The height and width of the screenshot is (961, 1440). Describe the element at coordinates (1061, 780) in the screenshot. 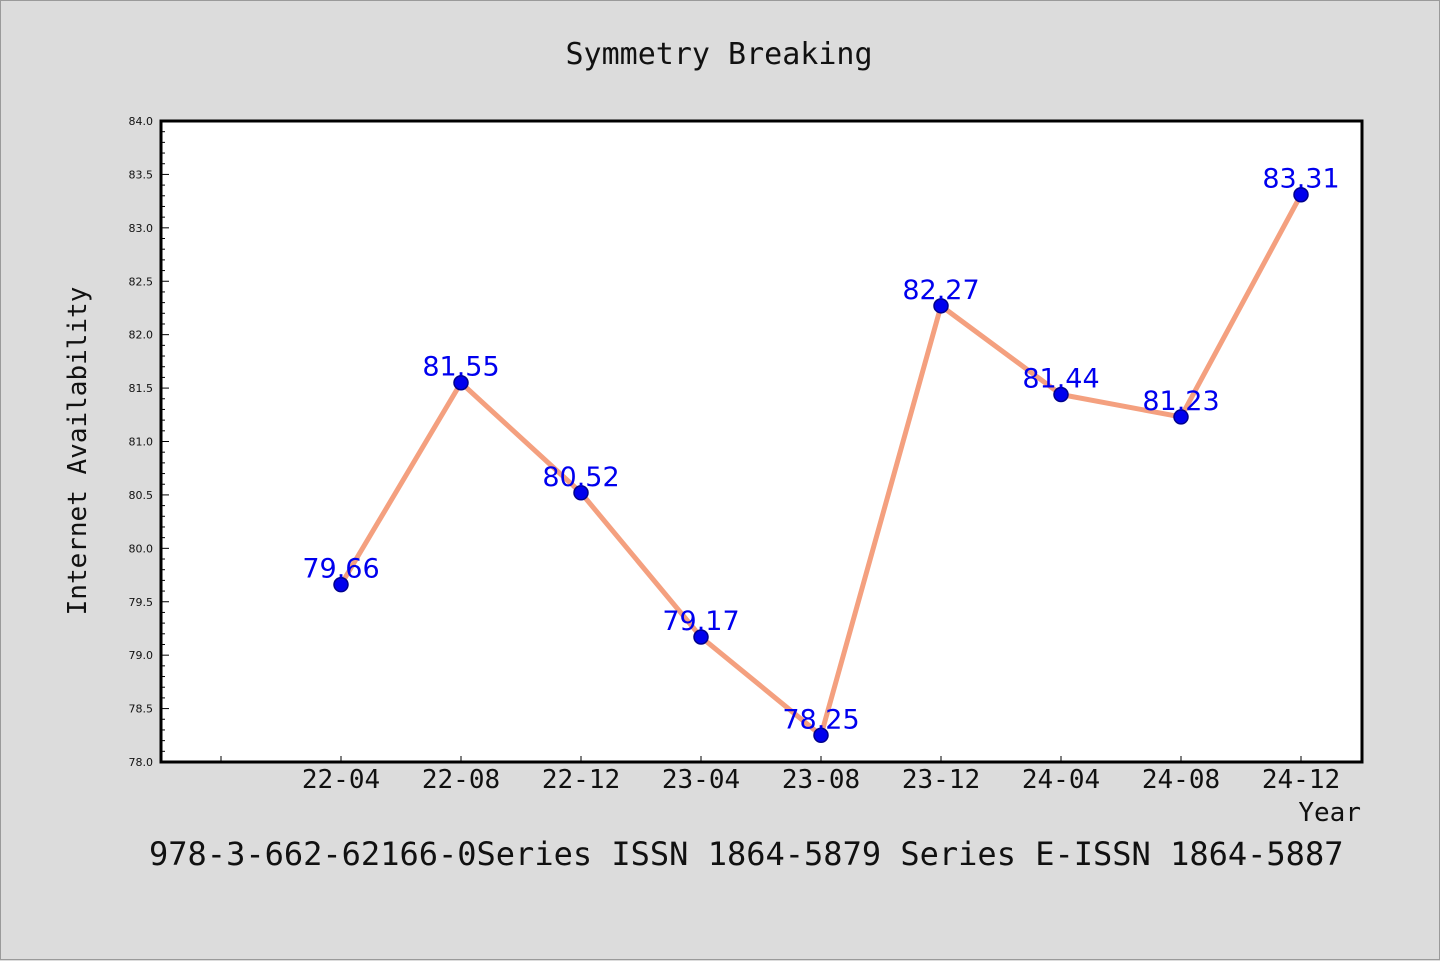

I see `x-tick-label: 24-04` at that location.